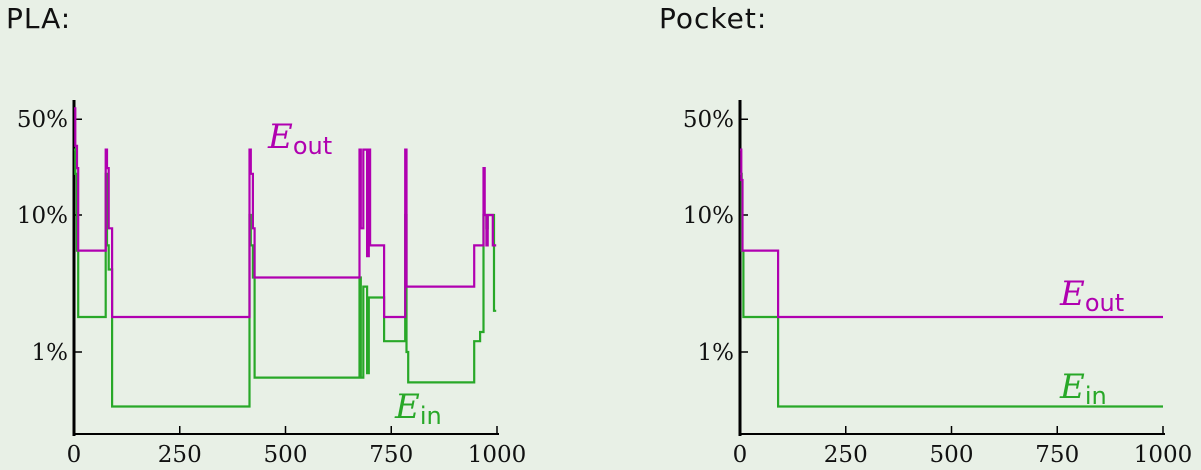 The width and height of the screenshot is (1201, 470). I want to click on series-line-e-out, so click(951, 233).